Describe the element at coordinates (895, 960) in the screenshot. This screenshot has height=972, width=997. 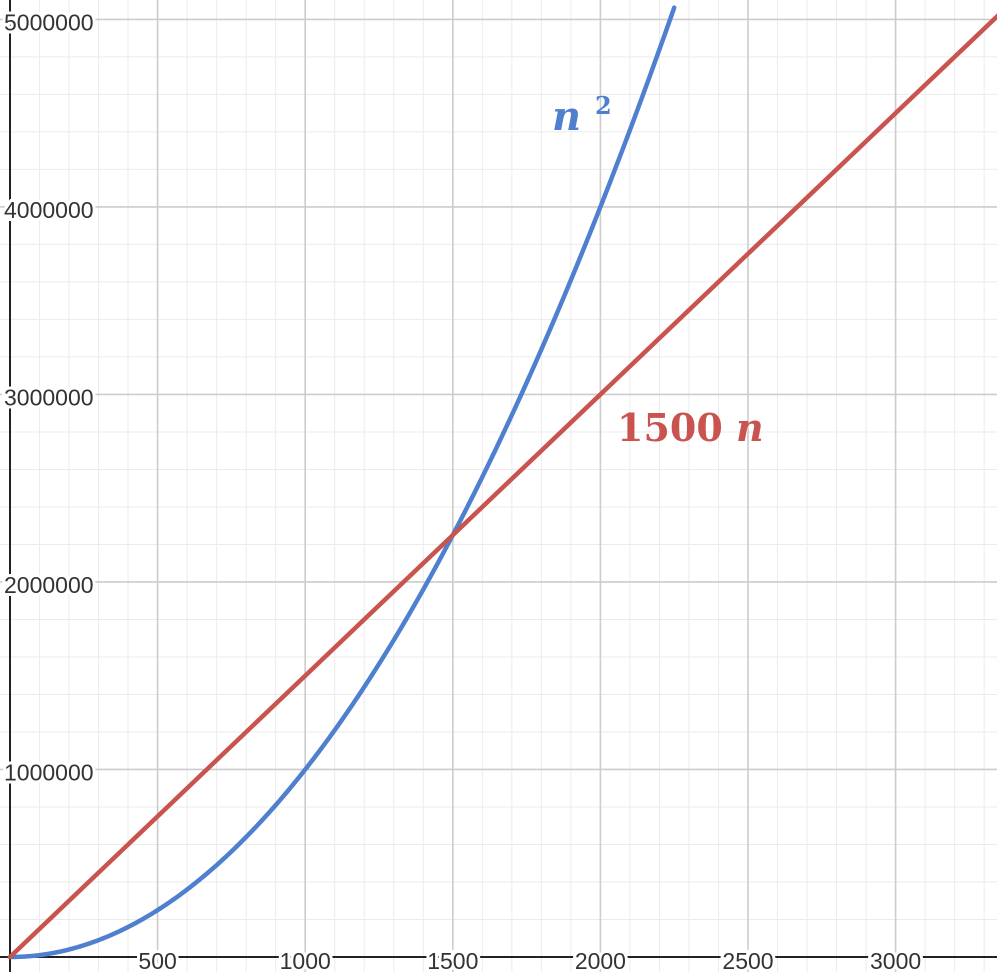
I see `x-tick-label: 3000` at that location.